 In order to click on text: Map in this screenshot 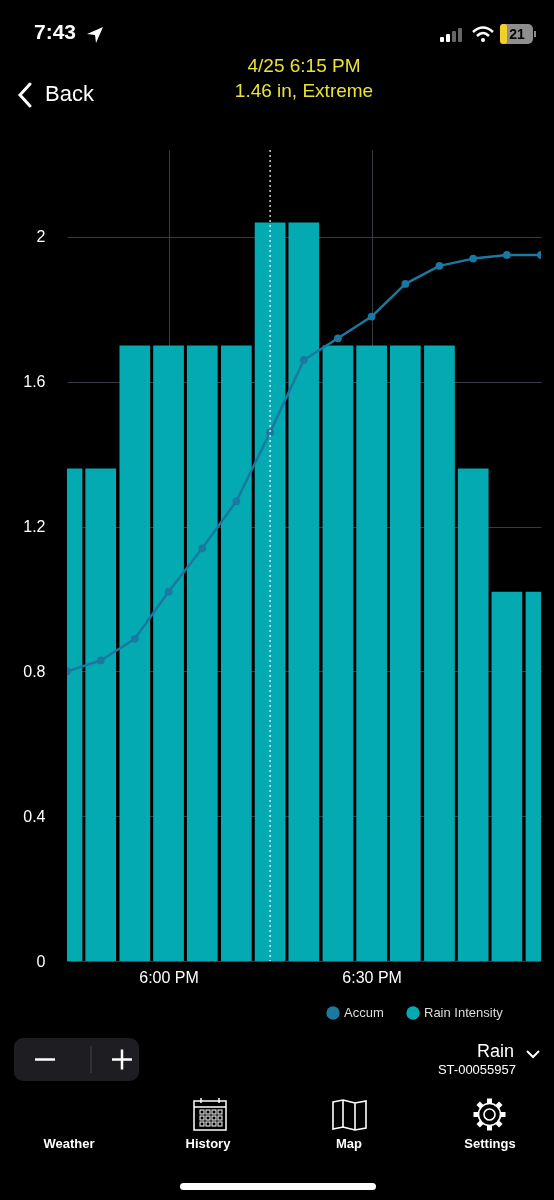, I will do `click(349, 1143)`.